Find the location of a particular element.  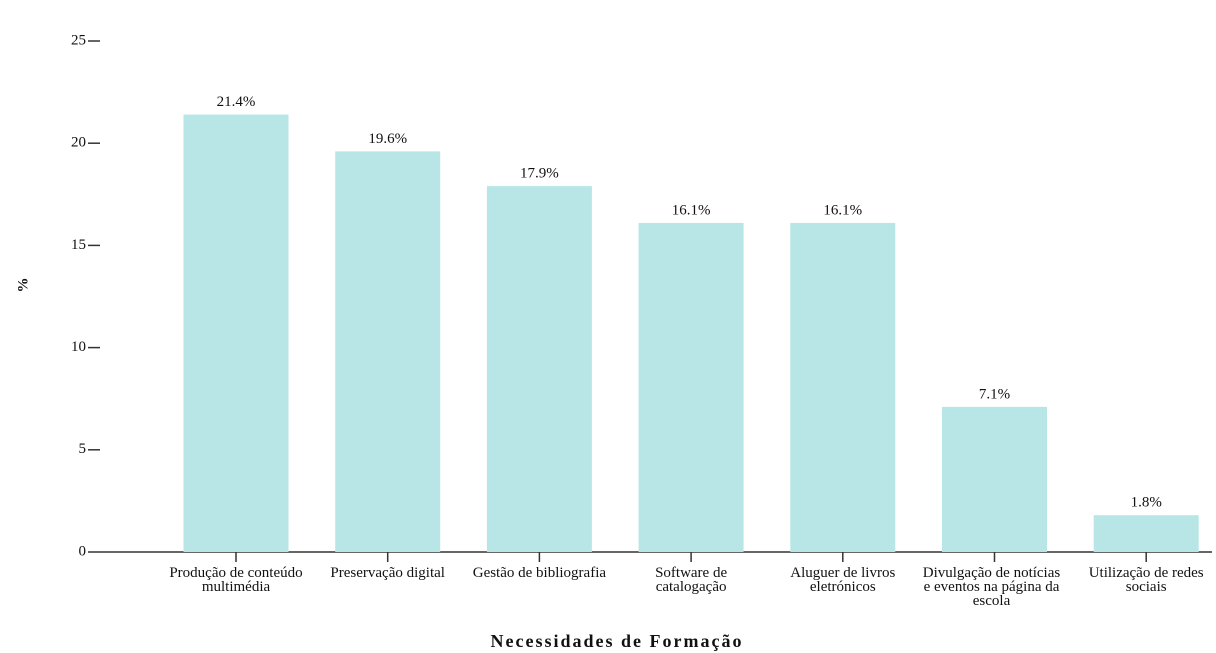

y-tick-label: 20 is located at coordinates (78, 143).